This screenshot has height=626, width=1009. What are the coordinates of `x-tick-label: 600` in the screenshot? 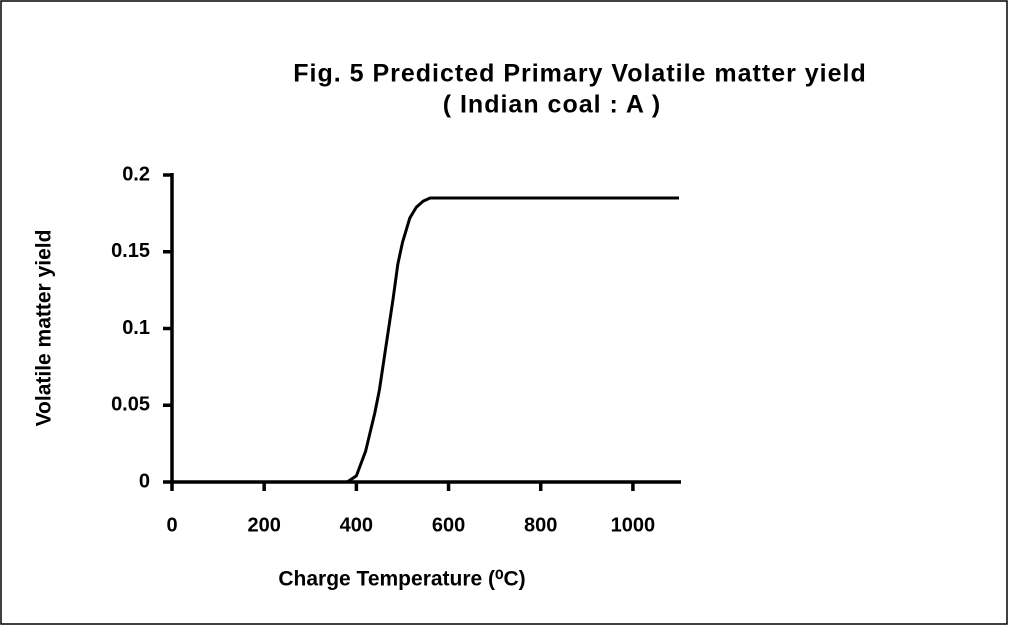 It's located at (448, 525).